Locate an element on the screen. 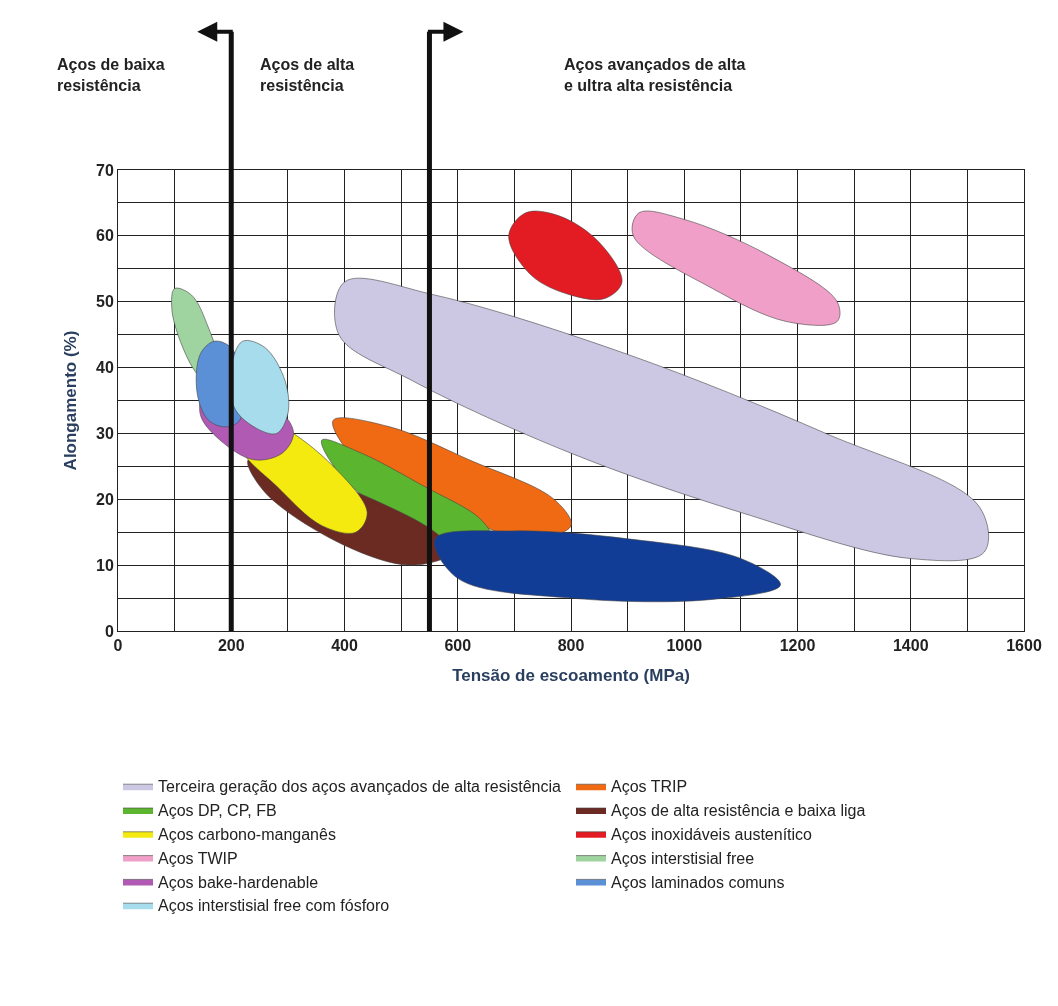  legend-label: Aços bake-hardenable is located at coordinates (238, 882).